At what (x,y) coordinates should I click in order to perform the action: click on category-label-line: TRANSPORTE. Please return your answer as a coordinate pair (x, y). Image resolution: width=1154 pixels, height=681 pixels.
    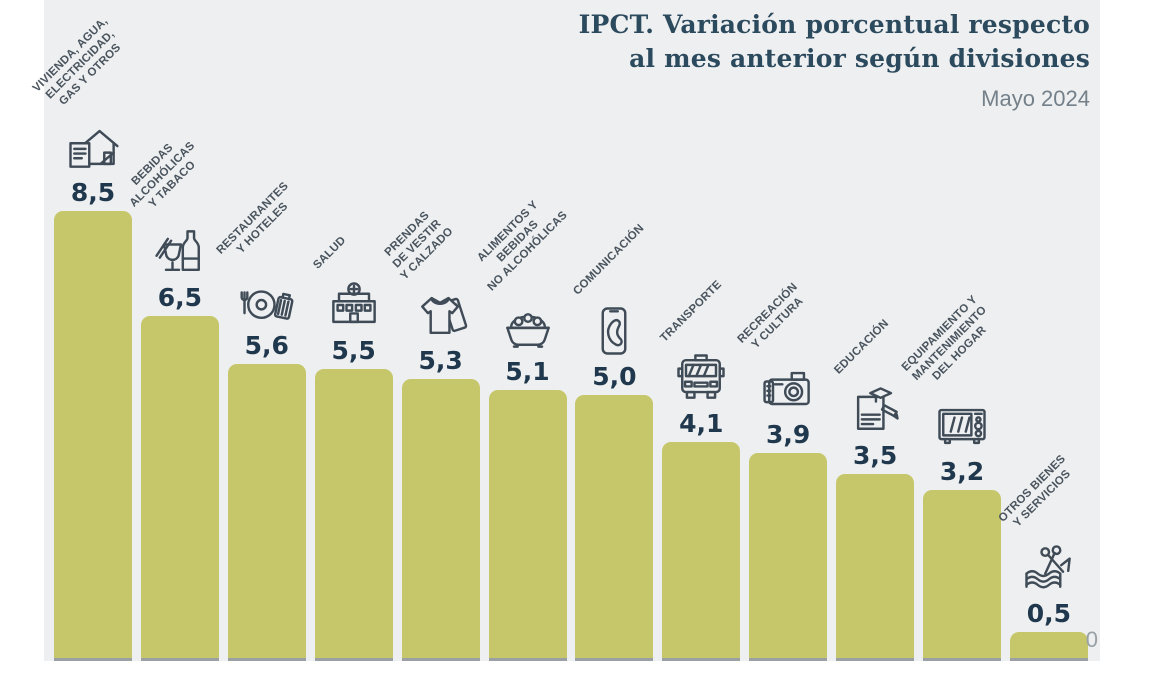
    Looking at the image, I should click on (691, 311).